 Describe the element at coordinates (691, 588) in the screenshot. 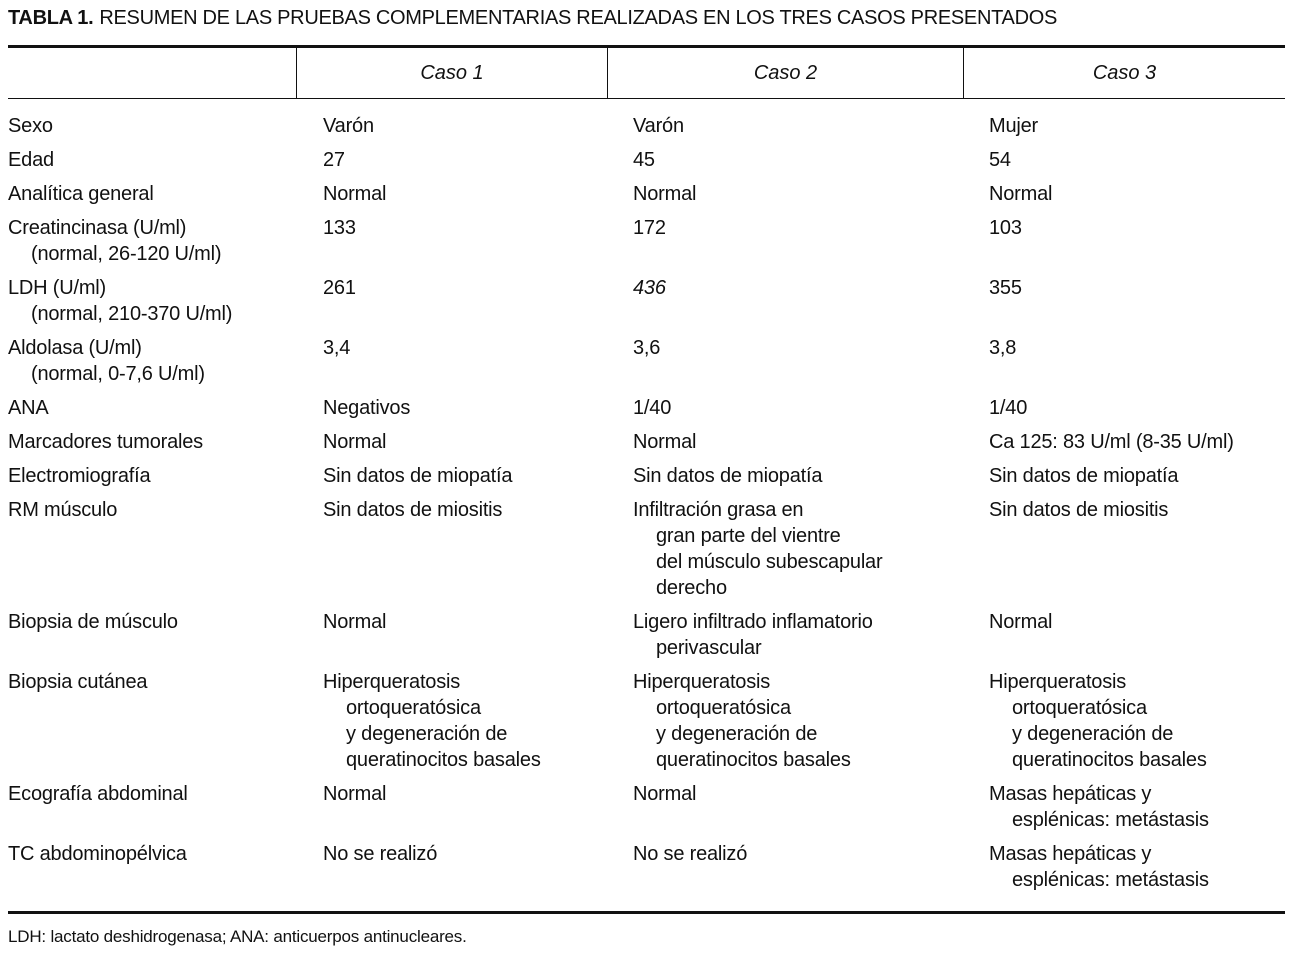

I see `cell-line: derecho` at that location.